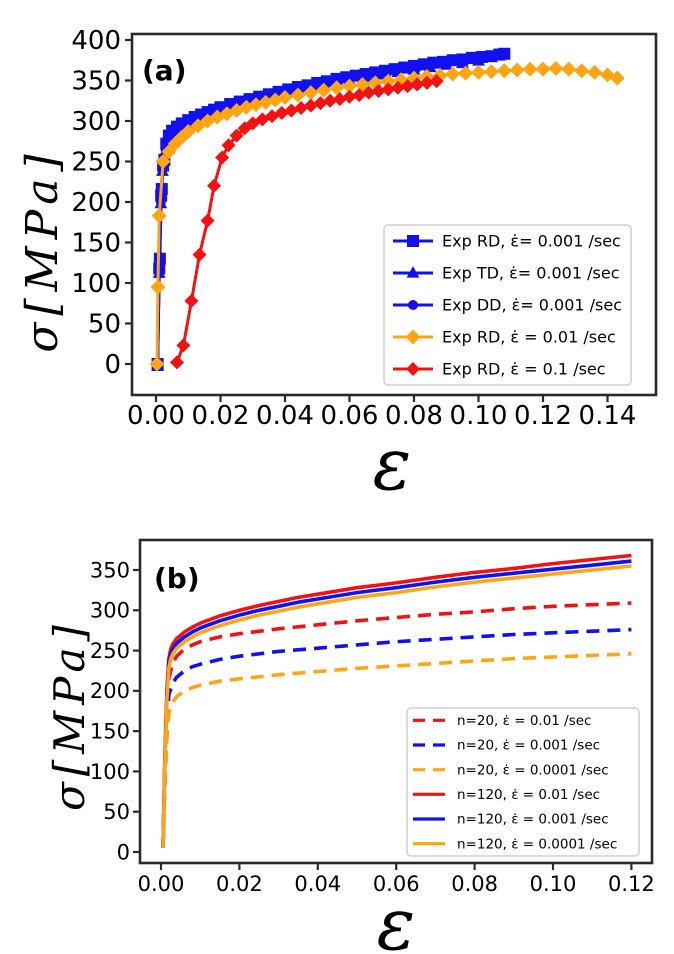 This screenshot has width=674, height=954. Describe the element at coordinates (115, 711) in the screenshot. I see `y-axis: 0 50 100 150 200 250 300 350` at that location.